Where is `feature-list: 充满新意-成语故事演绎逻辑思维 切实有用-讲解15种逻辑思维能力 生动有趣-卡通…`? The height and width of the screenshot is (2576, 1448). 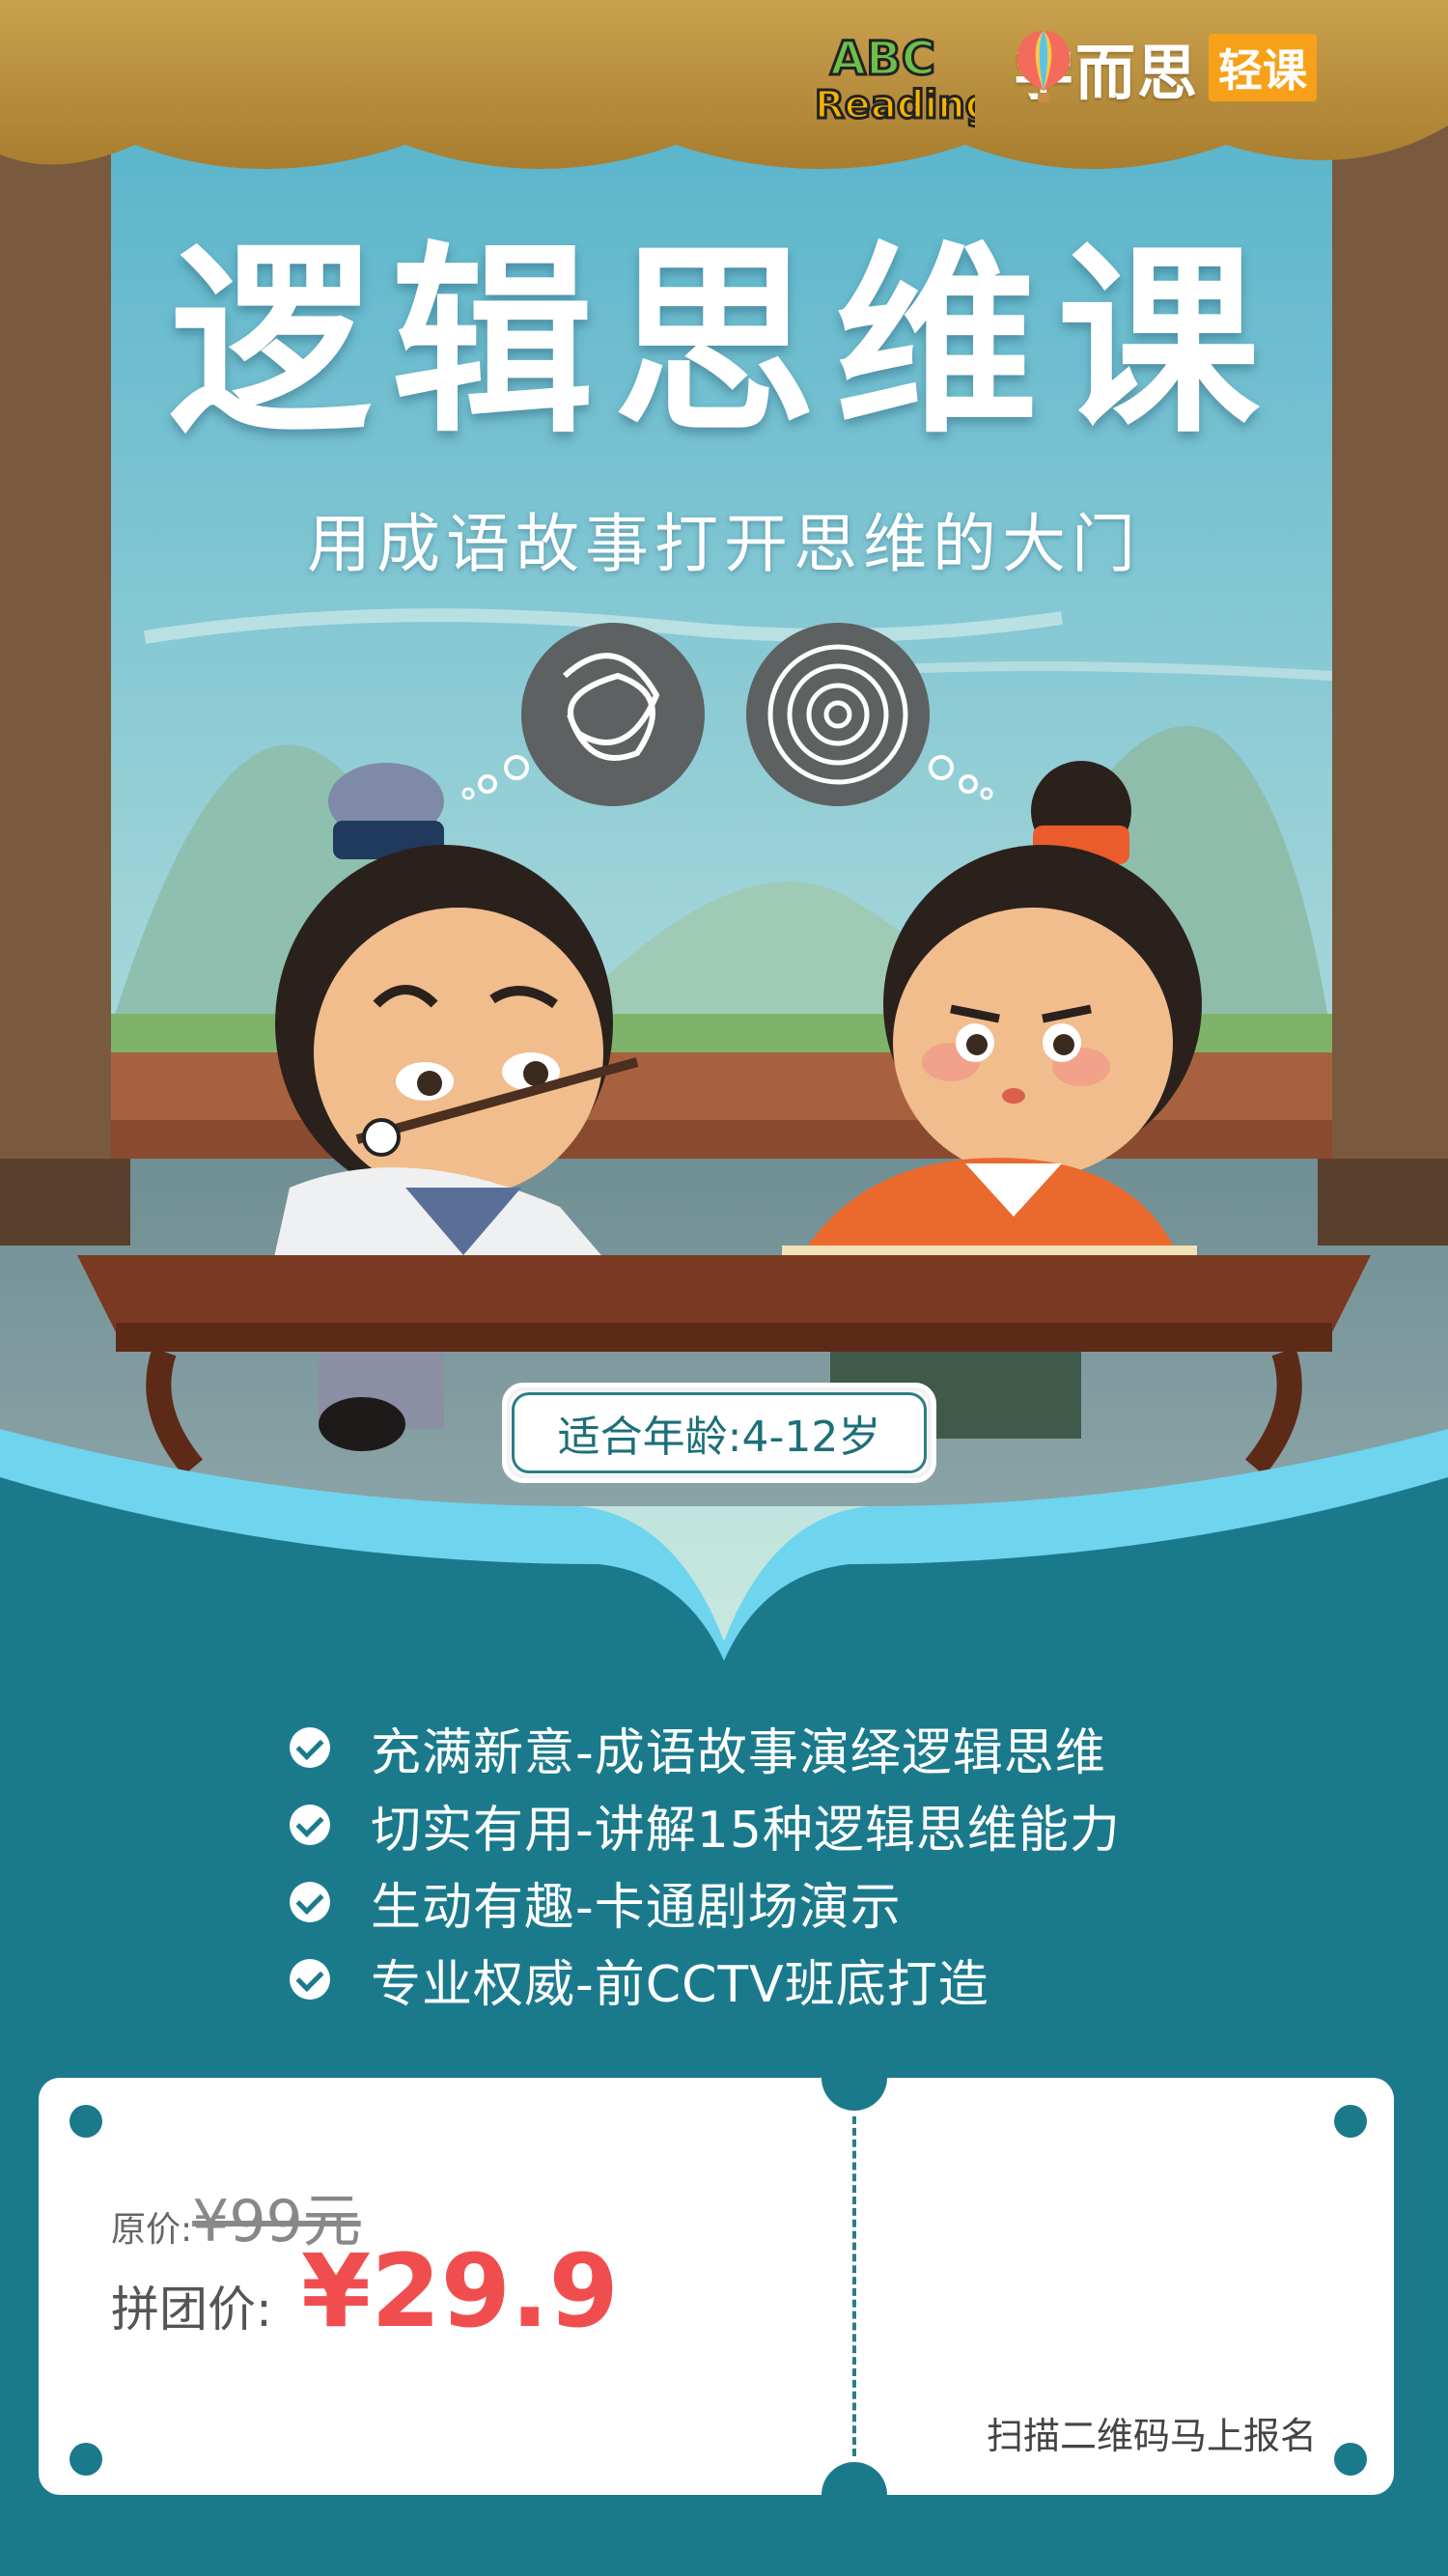
feature-list: 充满新意-成语故事演绎逻辑思维 切实有用-讲解15种逻辑思维能力 生动有趣-卡通… is located at coordinates (773, 1864).